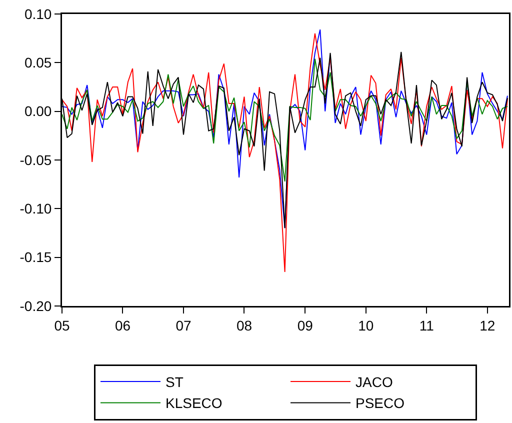  I want to click on x-tick-label: 11, so click(426, 325).